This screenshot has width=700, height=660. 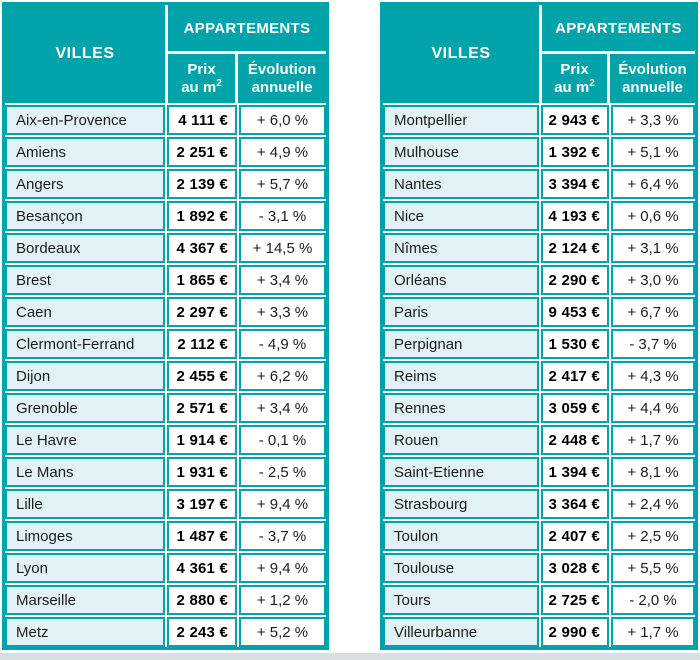 I want to click on evolution-cell: - 2,5 %, so click(x=282, y=472).